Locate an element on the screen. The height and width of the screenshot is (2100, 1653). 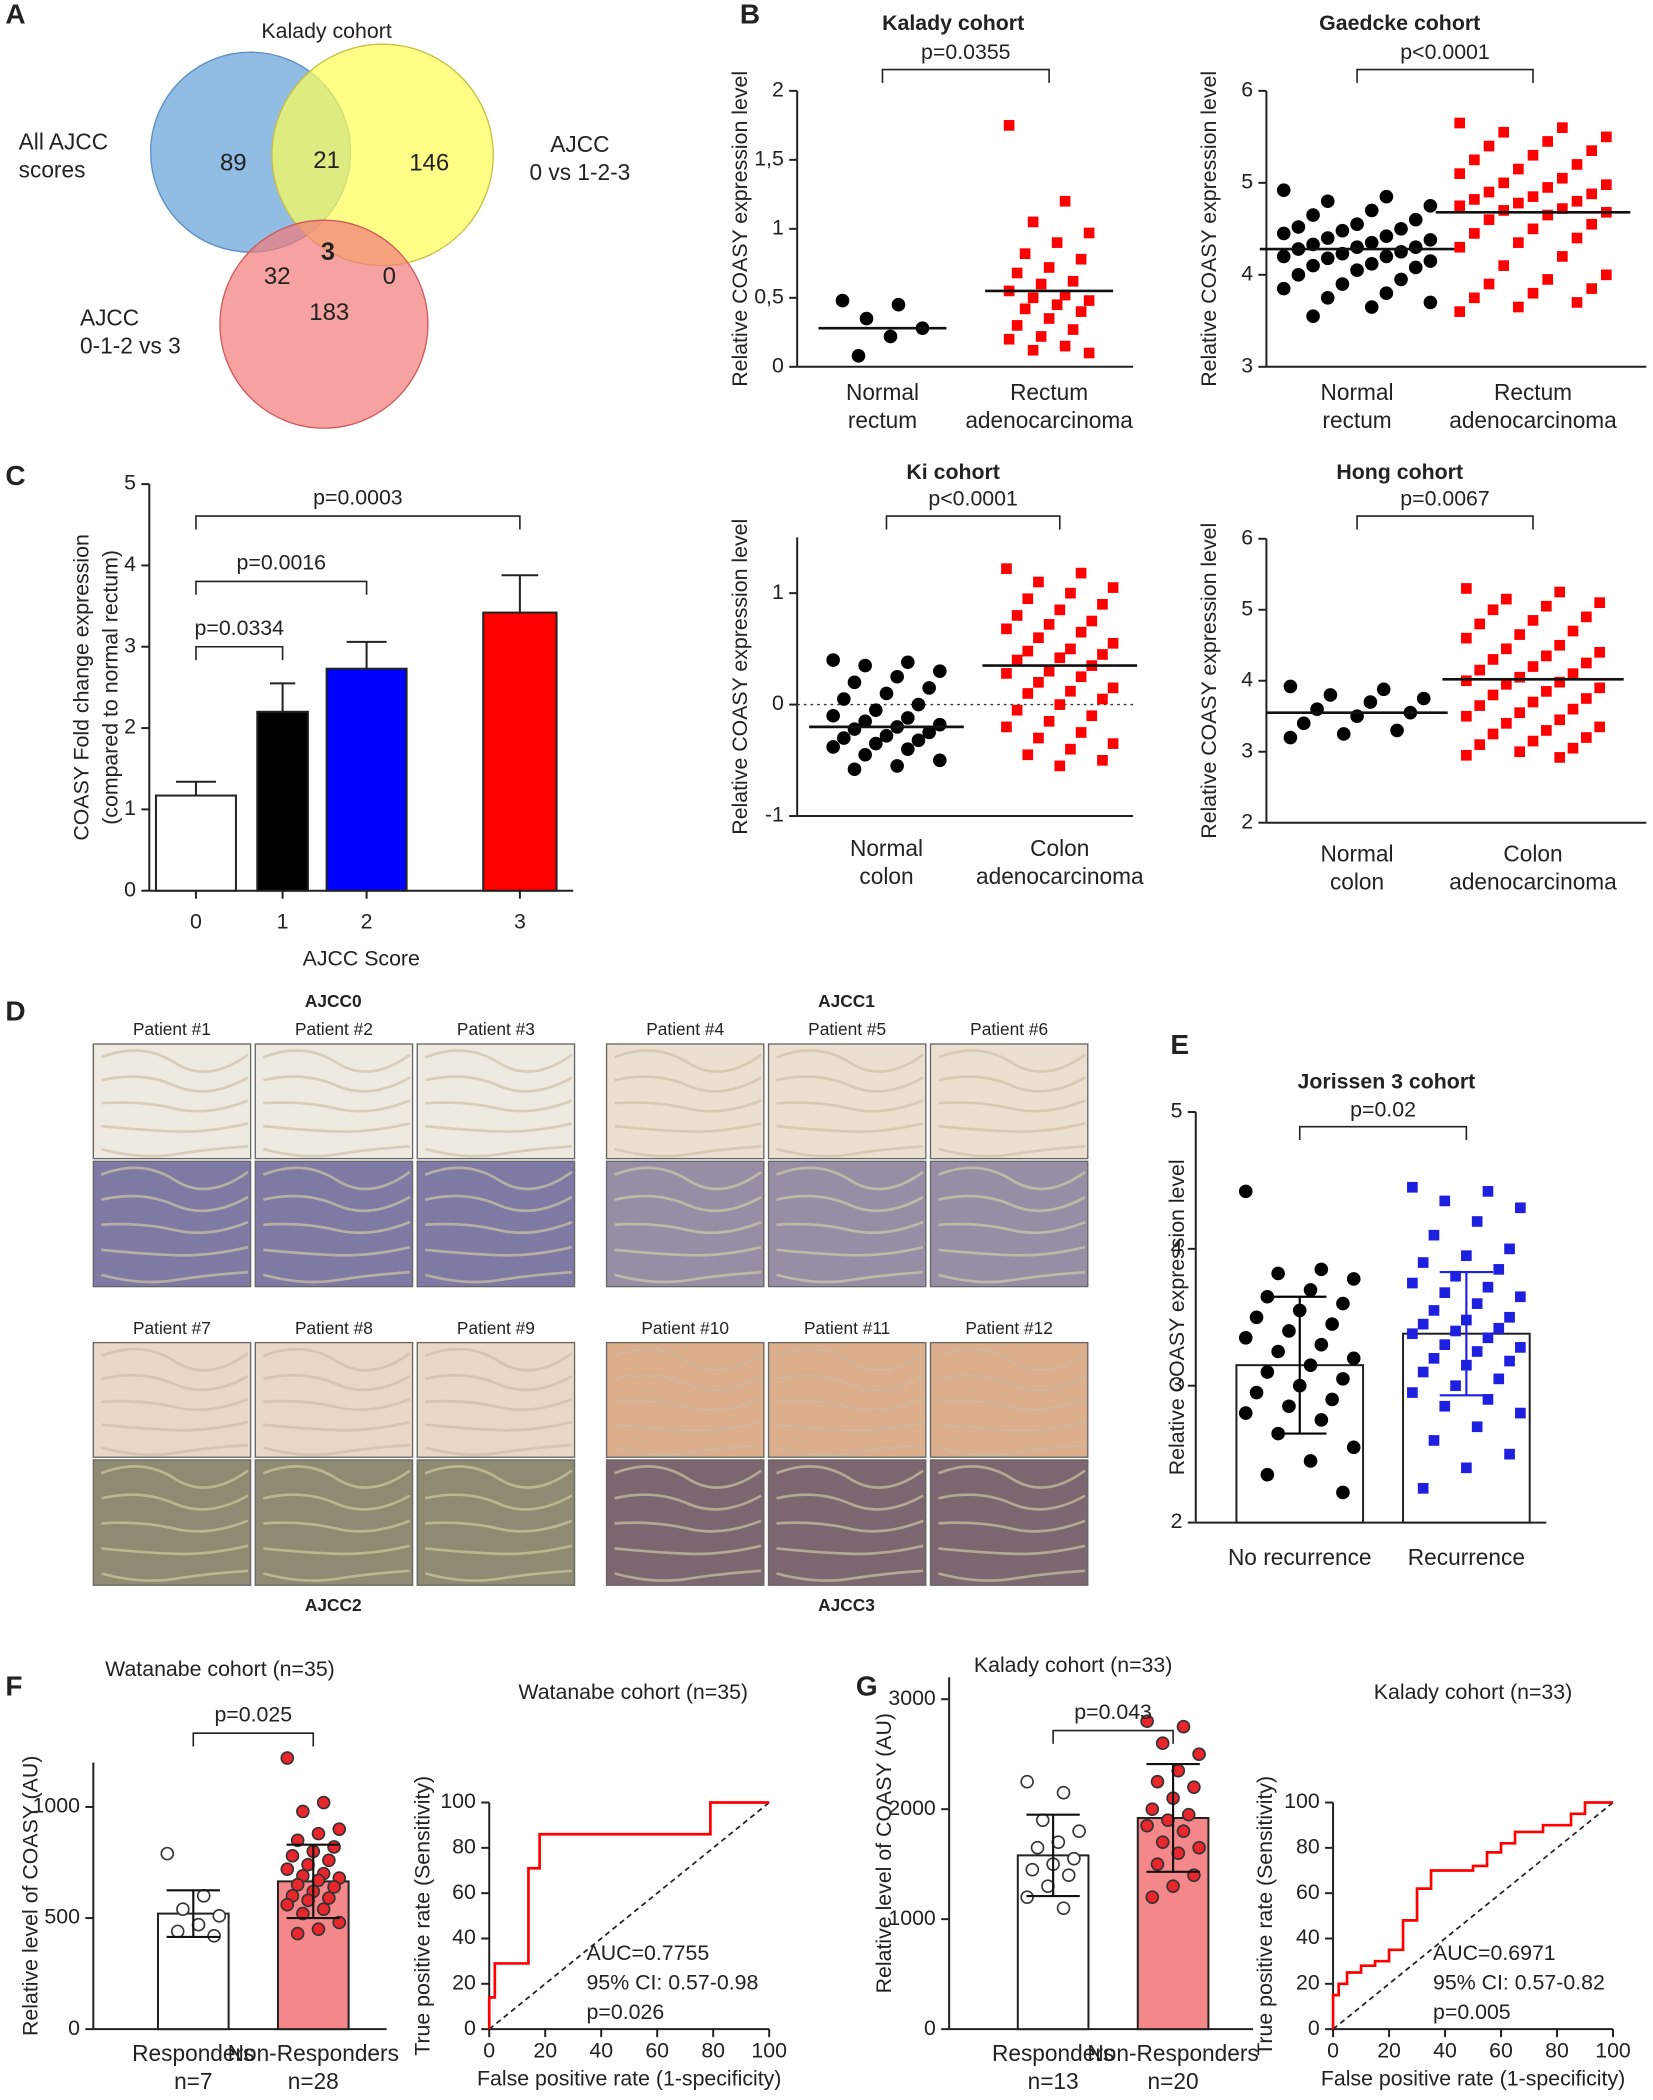
chart-title: Jorissen 3 cohort is located at coordinates (1387, 1081).